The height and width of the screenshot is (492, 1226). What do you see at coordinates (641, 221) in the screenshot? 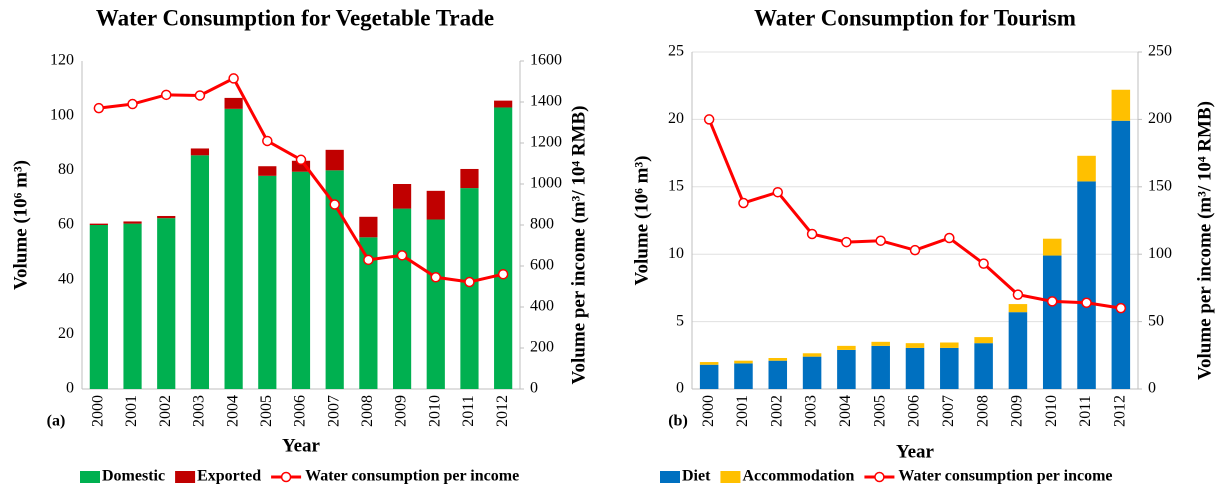
I see `y-axis-label: Volume (10⁶ m³)` at bounding box center [641, 221].